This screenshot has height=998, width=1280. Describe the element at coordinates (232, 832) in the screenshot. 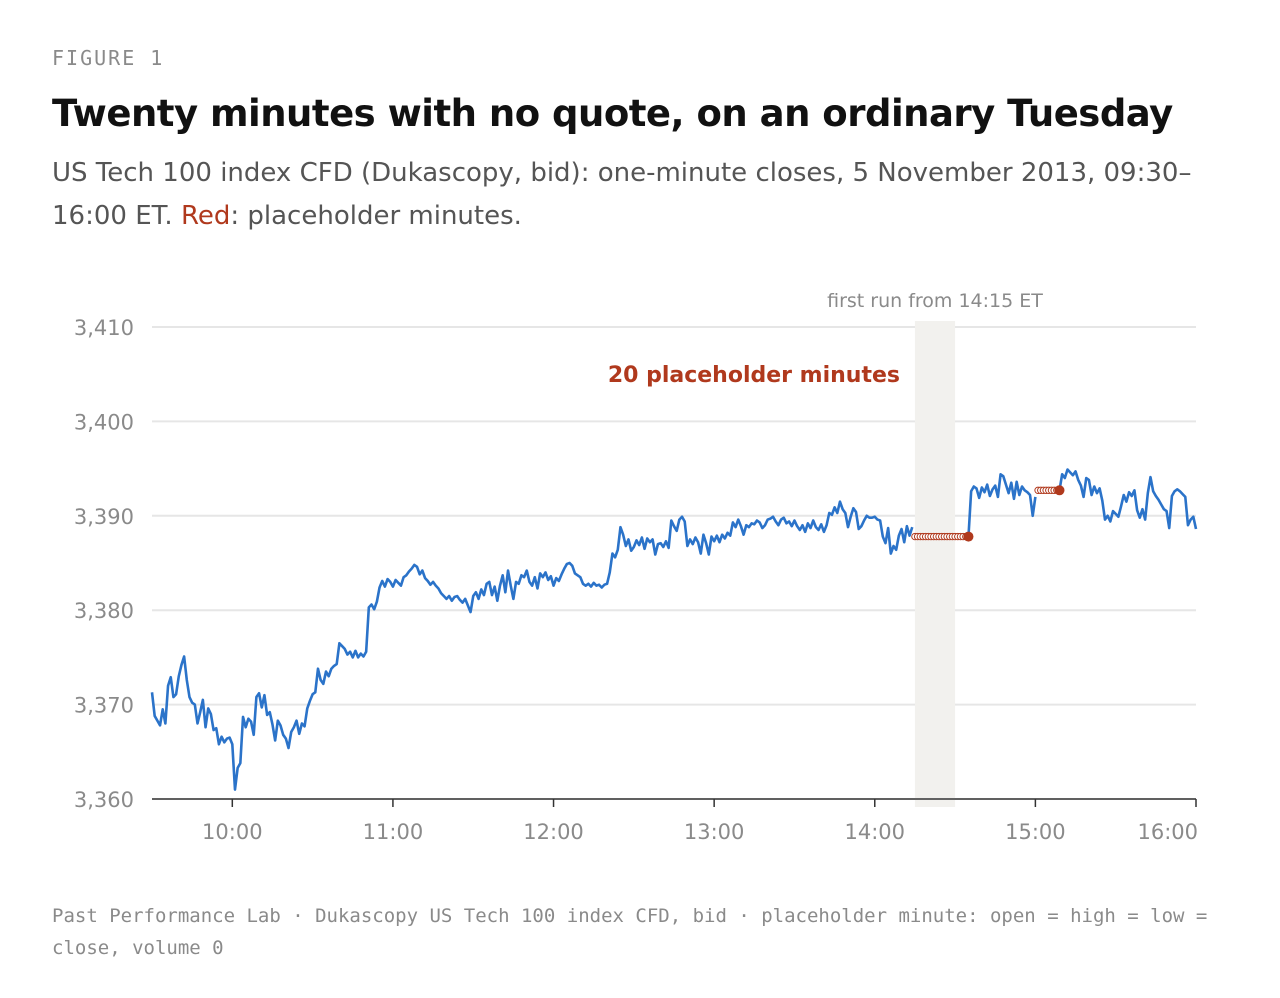

I see `x-tick-label: 10:00` at that location.